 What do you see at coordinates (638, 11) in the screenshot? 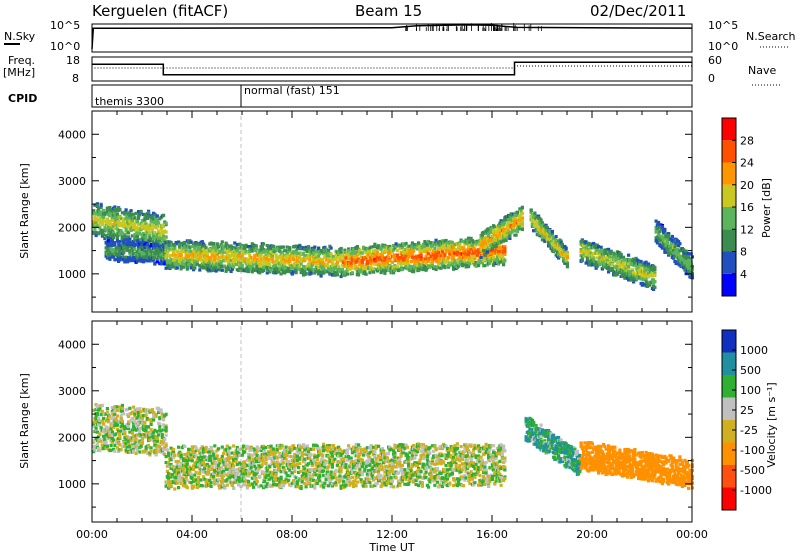
I see `date-title: 02/Dec/2011` at bounding box center [638, 11].